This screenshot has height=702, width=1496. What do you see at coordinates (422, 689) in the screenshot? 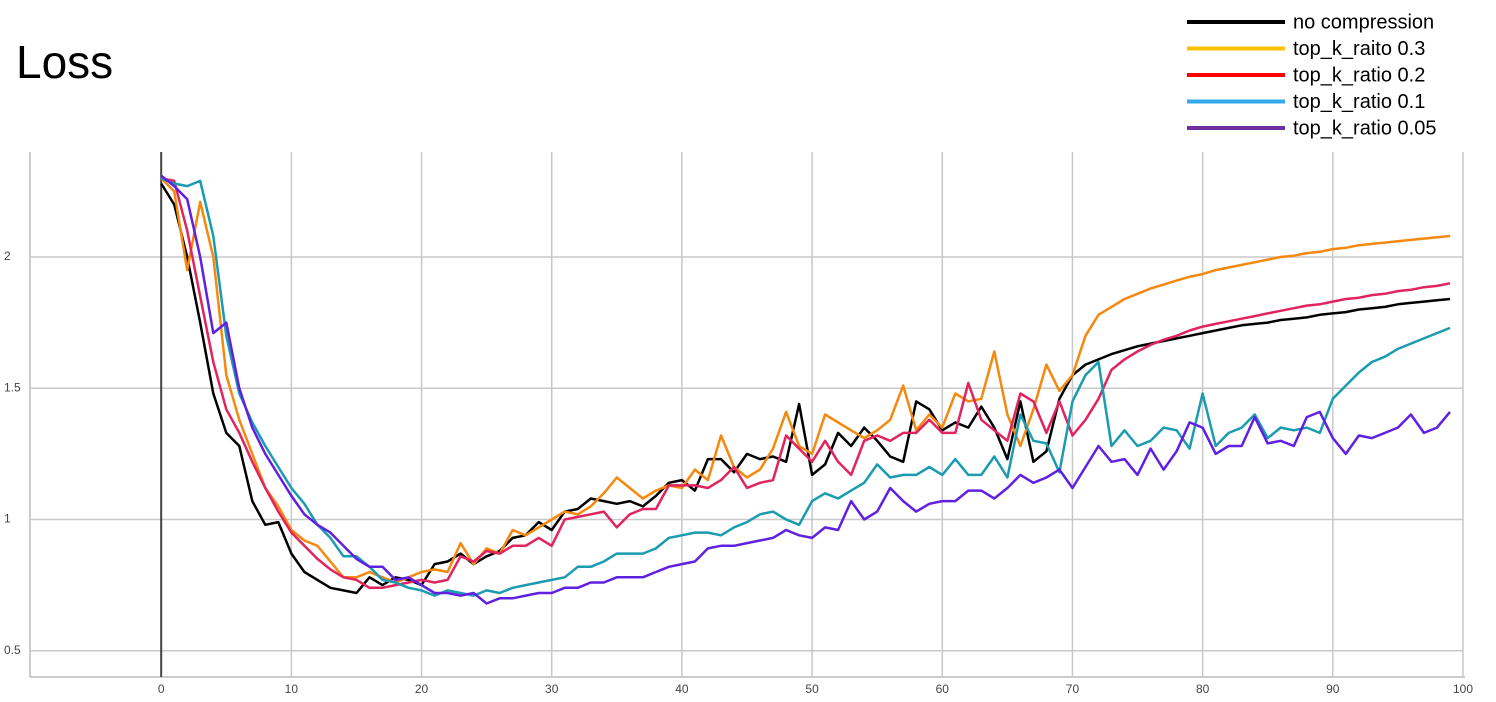
I see `x-tick-label: 20` at bounding box center [422, 689].